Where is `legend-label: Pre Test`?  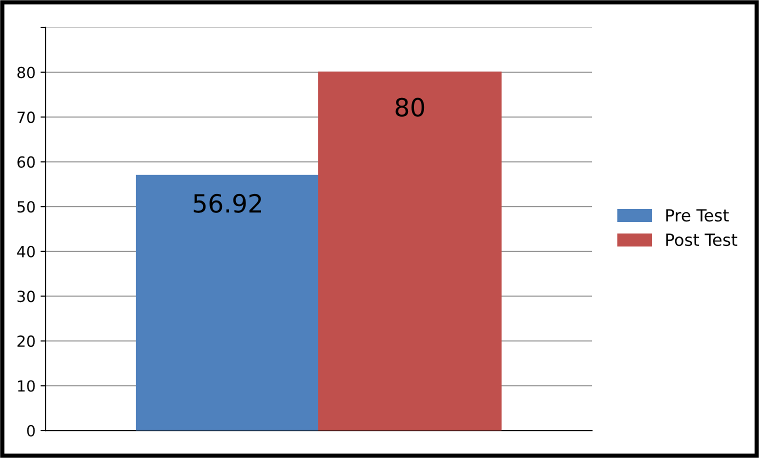
legend-label: Pre Test is located at coordinates (697, 215).